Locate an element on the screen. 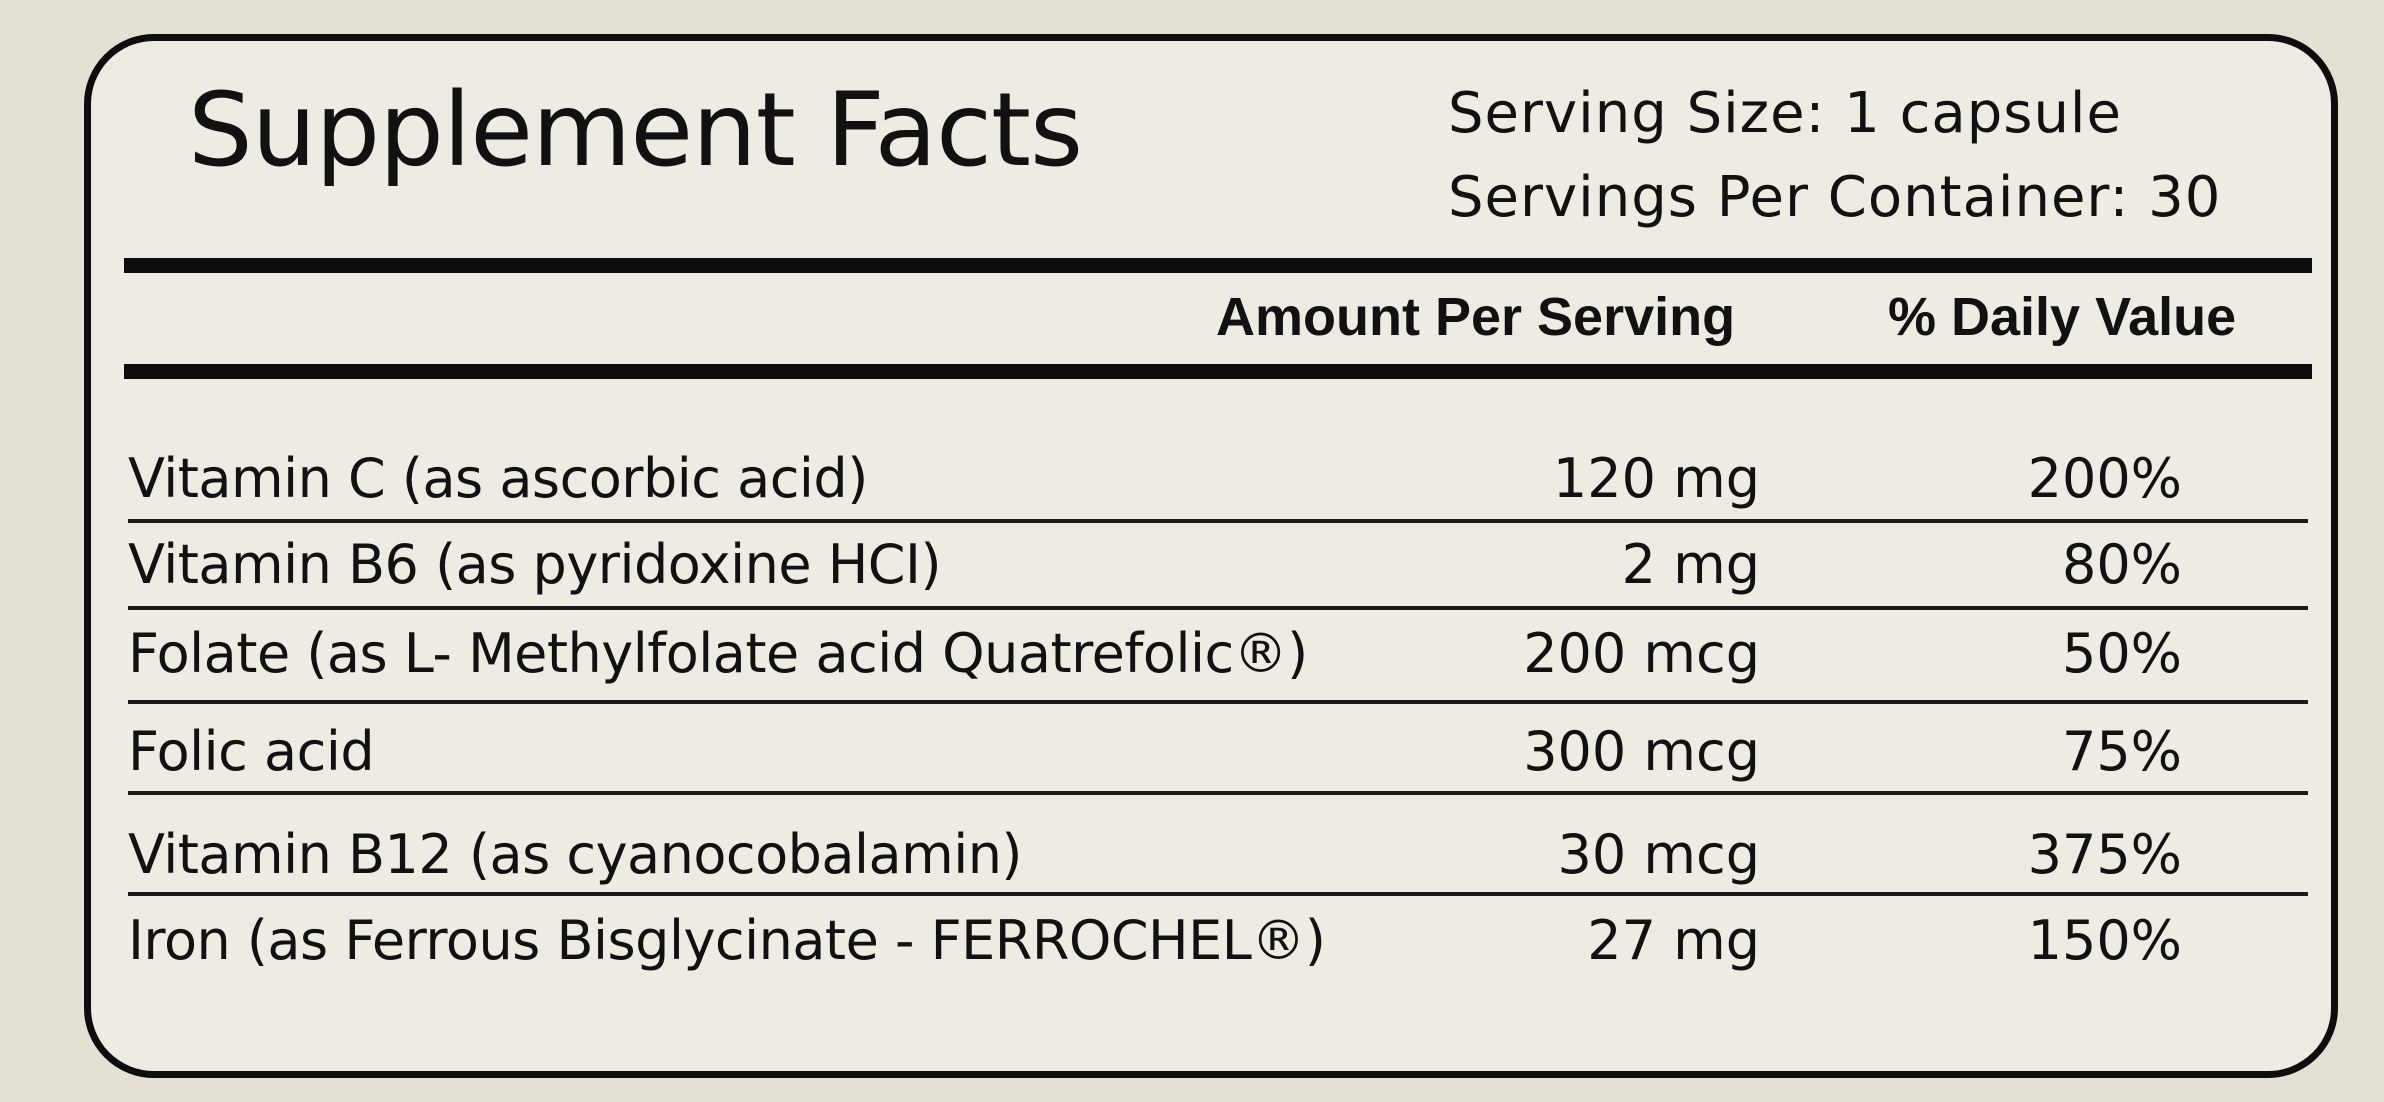 This screenshot has height=1102, width=2384. nutrient-name: Folic acid is located at coordinates (251, 751).